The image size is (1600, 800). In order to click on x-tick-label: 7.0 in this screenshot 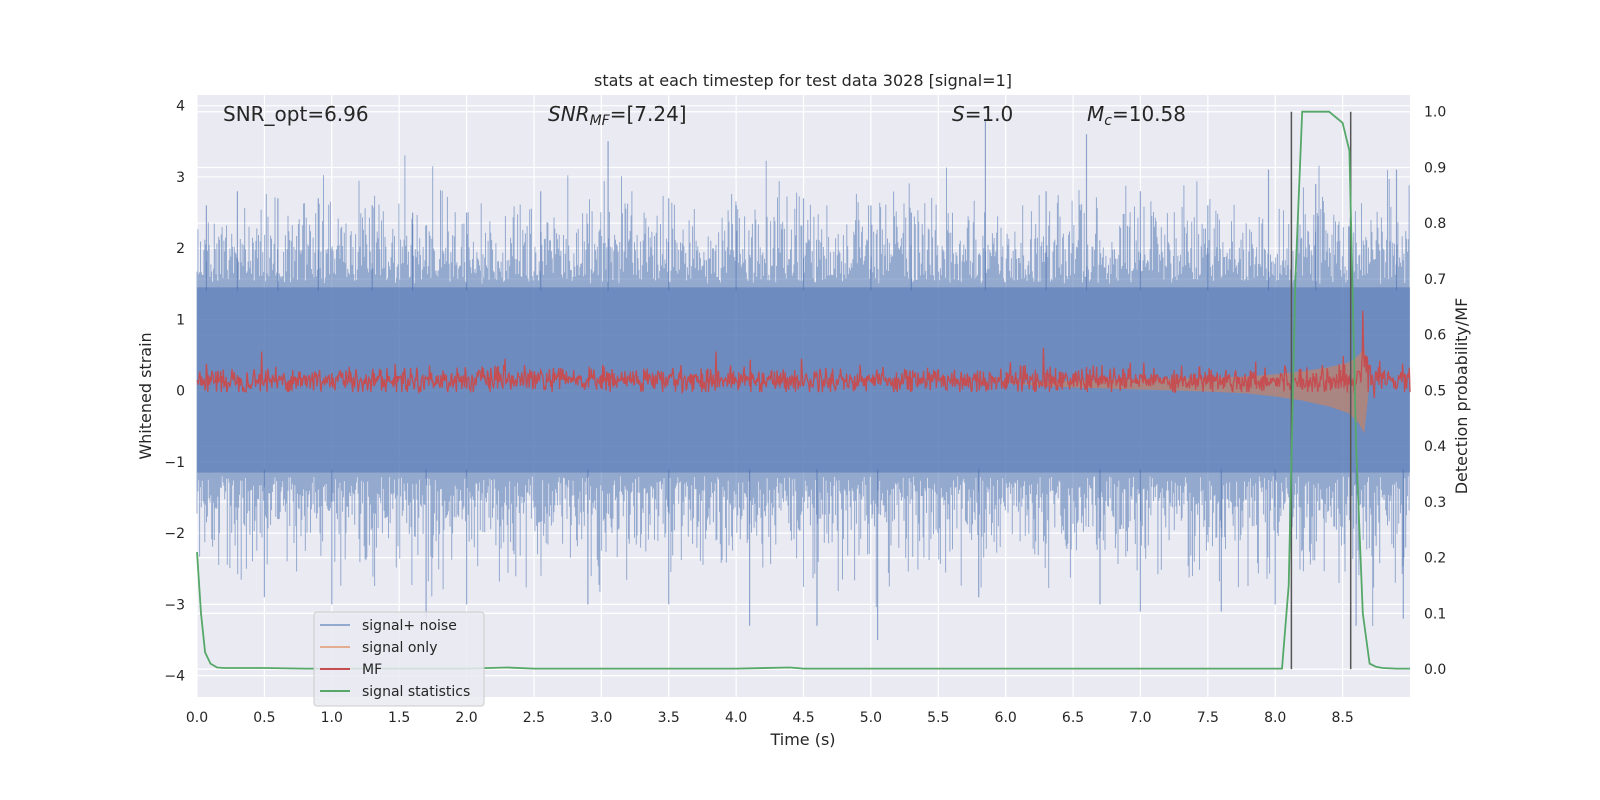, I will do `click(1140, 718)`.